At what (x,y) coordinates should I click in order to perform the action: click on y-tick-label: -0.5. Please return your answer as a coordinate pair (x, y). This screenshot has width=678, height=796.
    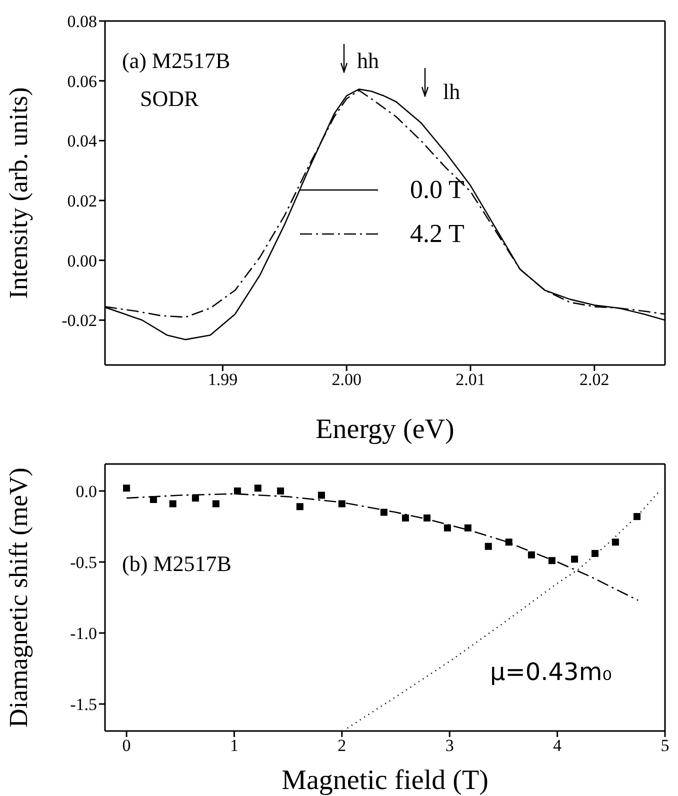
    Looking at the image, I should click on (83, 562).